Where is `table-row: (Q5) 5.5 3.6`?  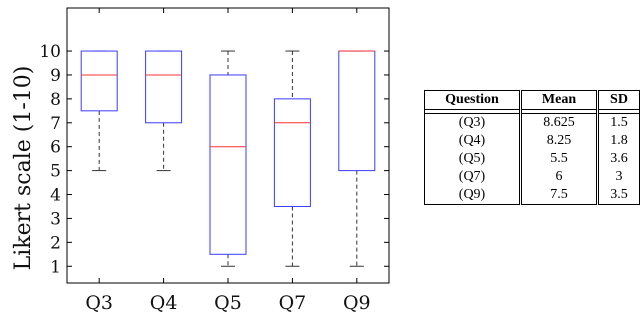
table-row: (Q5) 5.5 3.6 is located at coordinates (532, 159).